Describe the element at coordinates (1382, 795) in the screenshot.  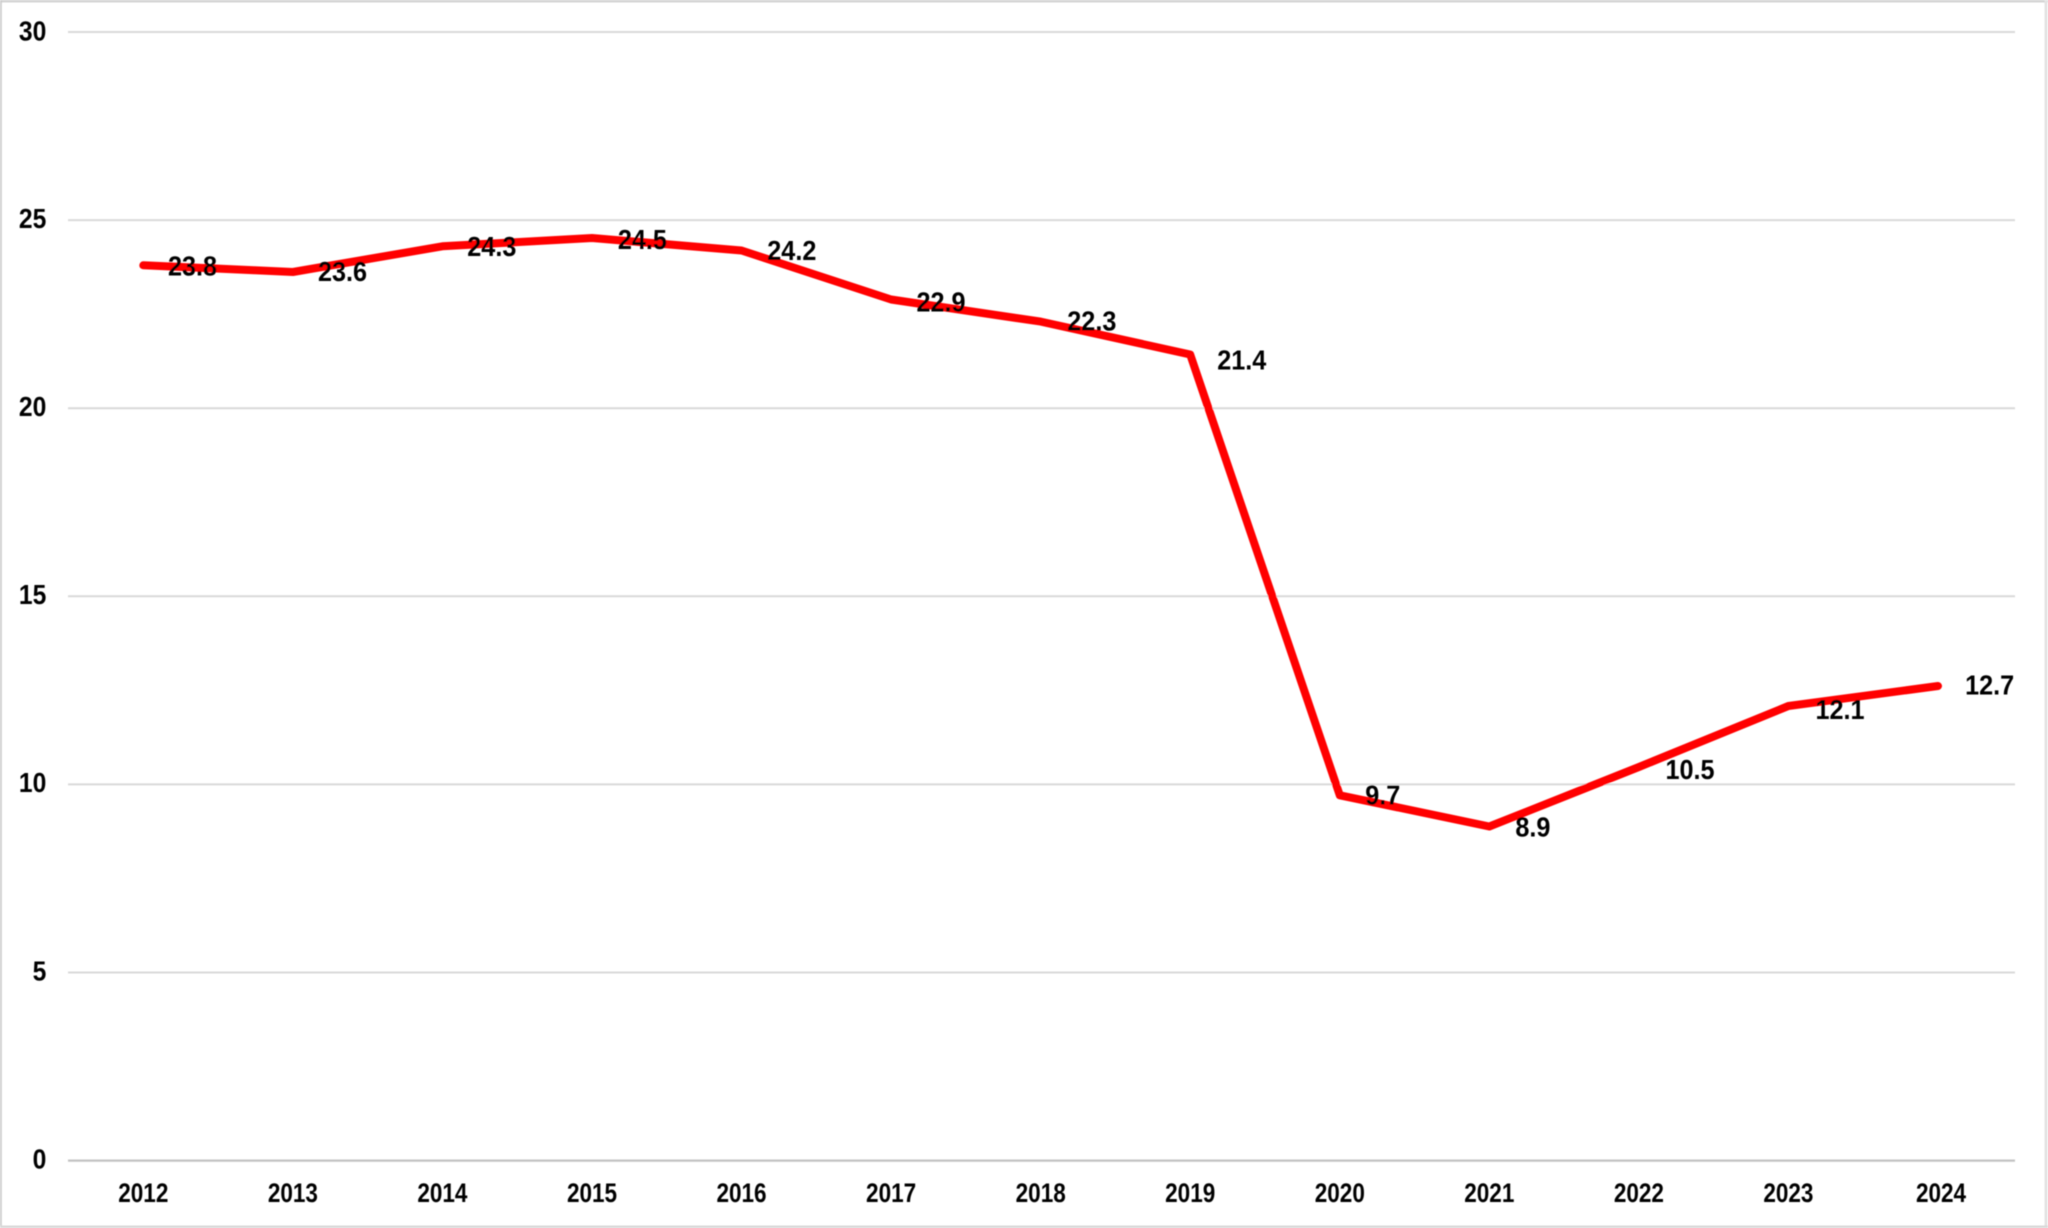
I see `svg-text: 9.7` at that location.